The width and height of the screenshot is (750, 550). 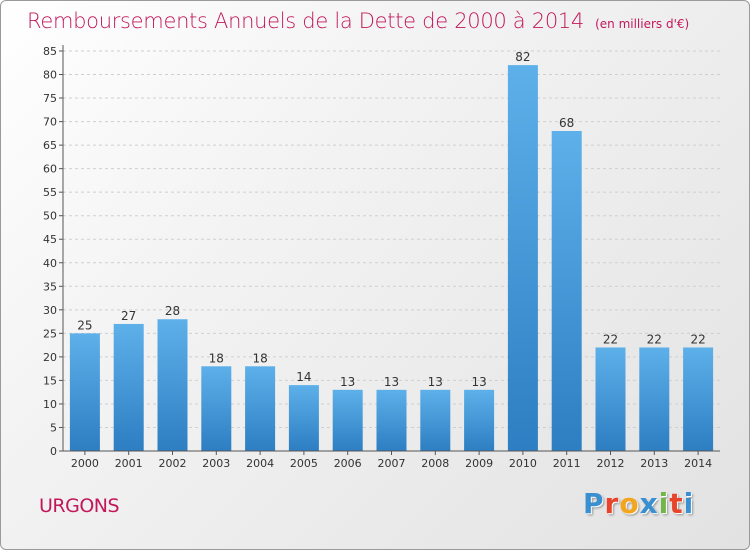 What do you see at coordinates (50, 263) in the screenshot?
I see `y-tick-label: 40` at bounding box center [50, 263].